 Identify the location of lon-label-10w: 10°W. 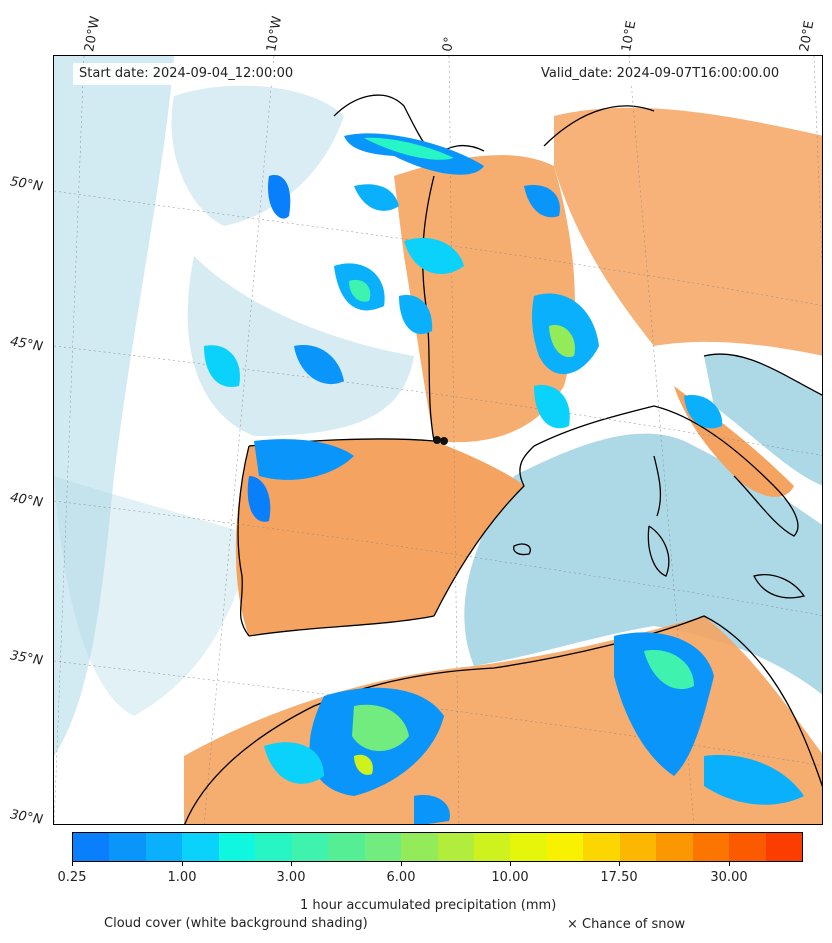
(275, 34).